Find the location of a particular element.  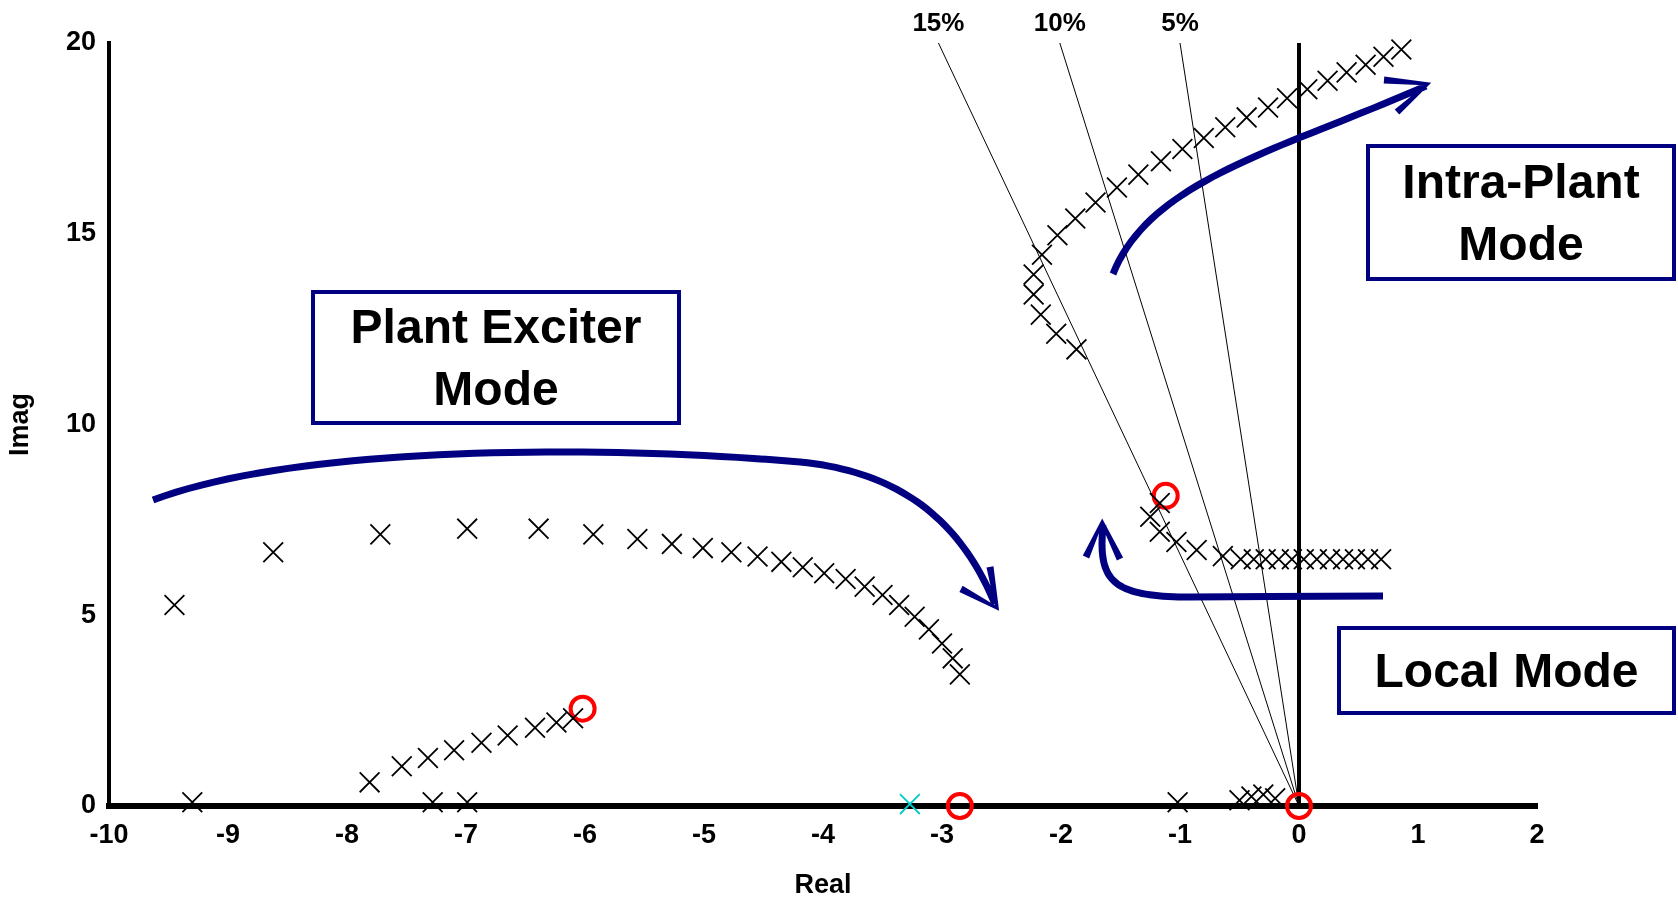

x-tick-label: -4 is located at coordinates (823, 833).